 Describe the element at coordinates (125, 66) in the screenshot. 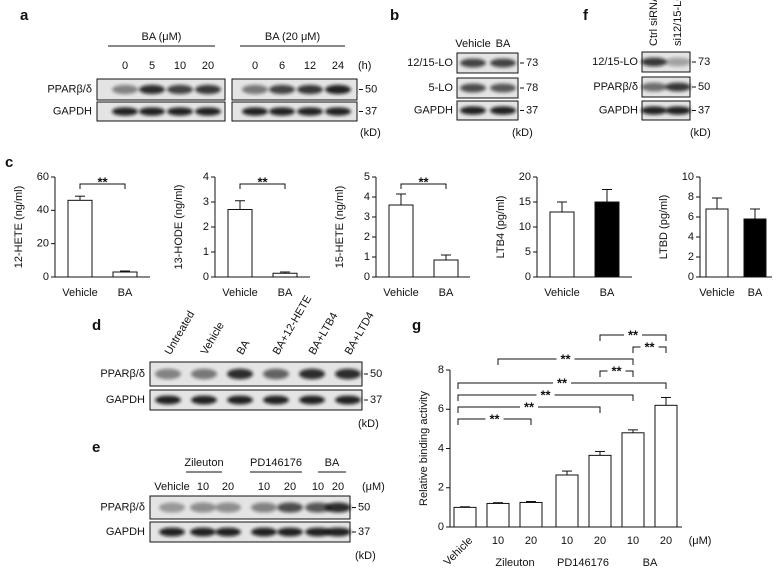

I see `lane-label: 0` at that location.